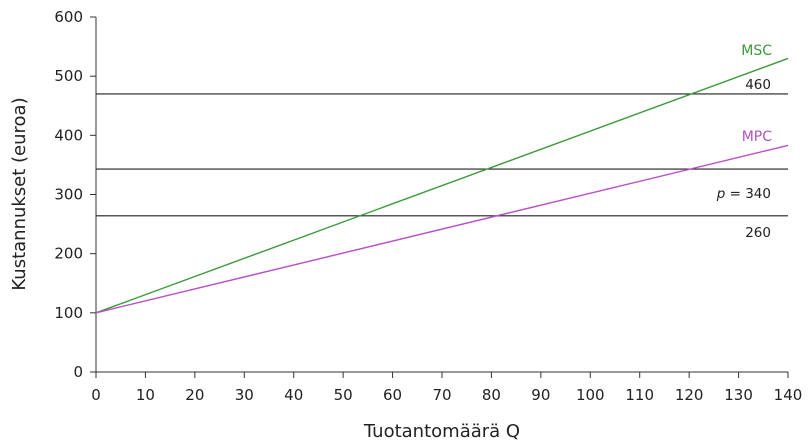 The image size is (809, 447). I want to click on series-label-mpc: MPC, so click(757, 137).